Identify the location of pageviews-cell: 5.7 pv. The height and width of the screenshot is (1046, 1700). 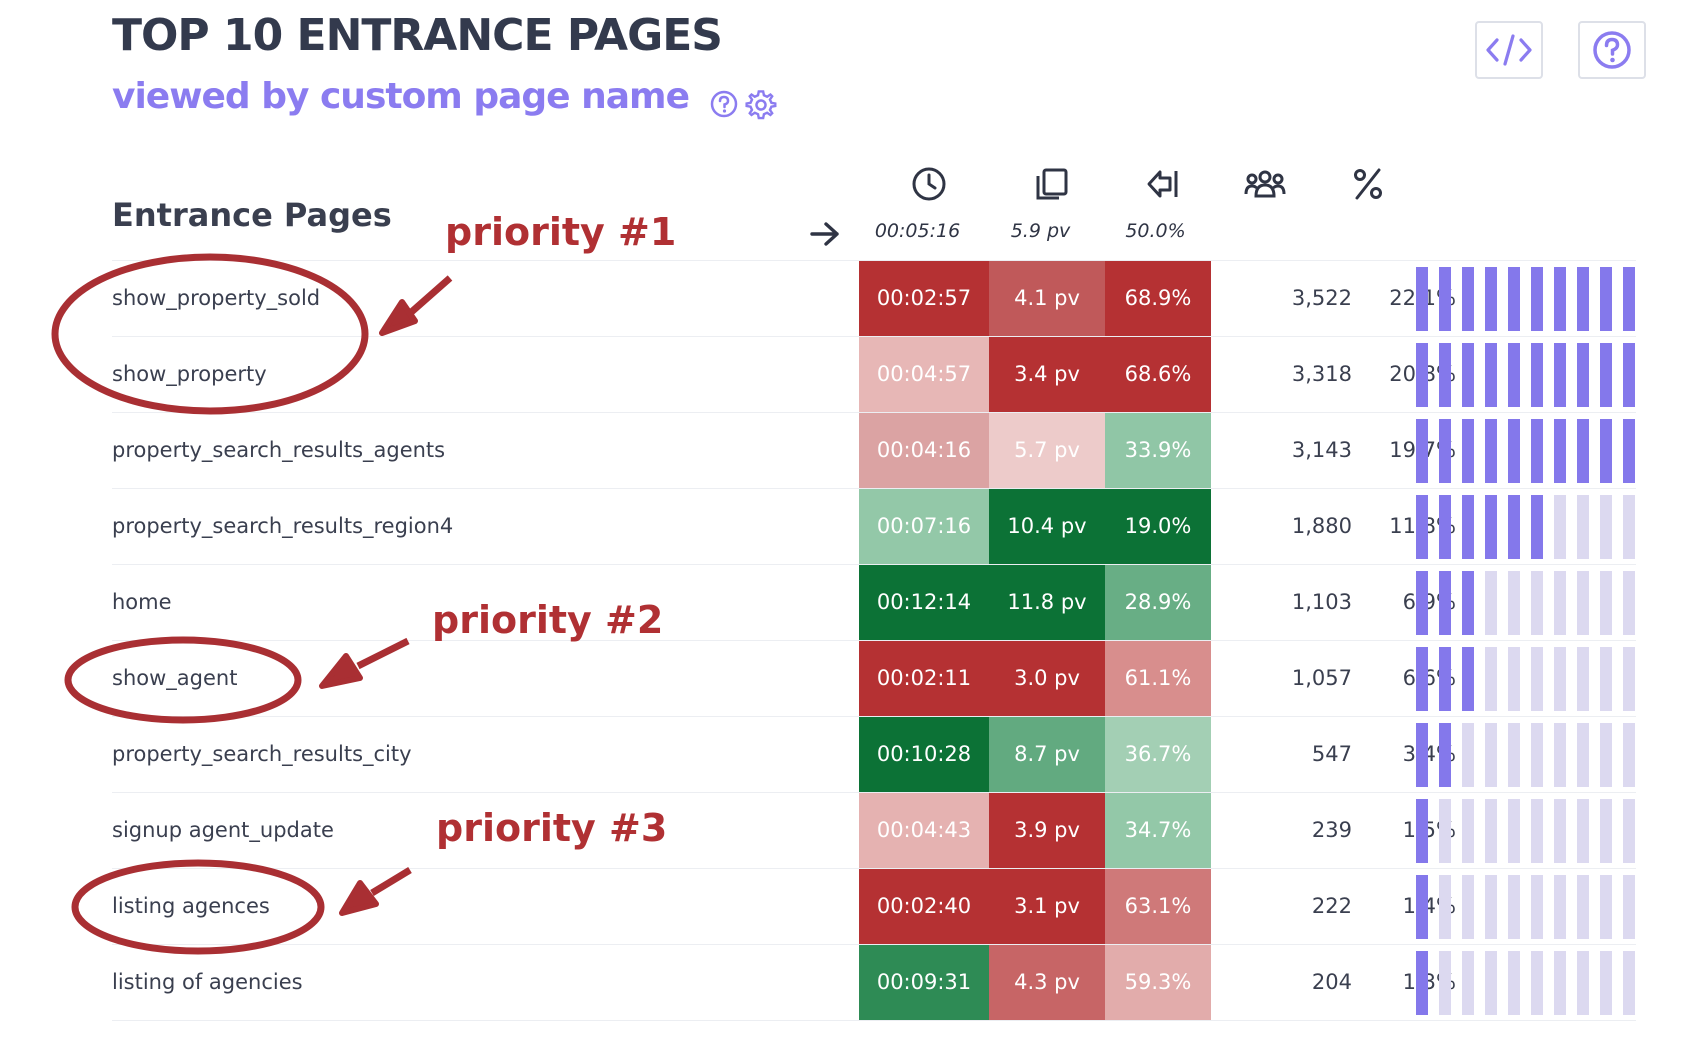
(1047, 450).